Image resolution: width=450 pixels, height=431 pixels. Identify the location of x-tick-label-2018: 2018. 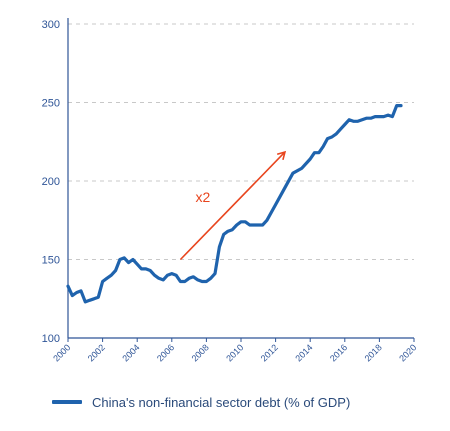
(373, 352).